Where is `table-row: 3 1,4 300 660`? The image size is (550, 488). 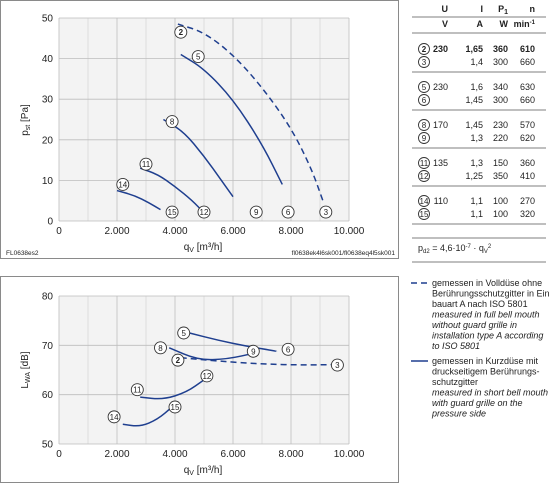
table-row: 3 1,4 300 660 is located at coordinates (476, 62).